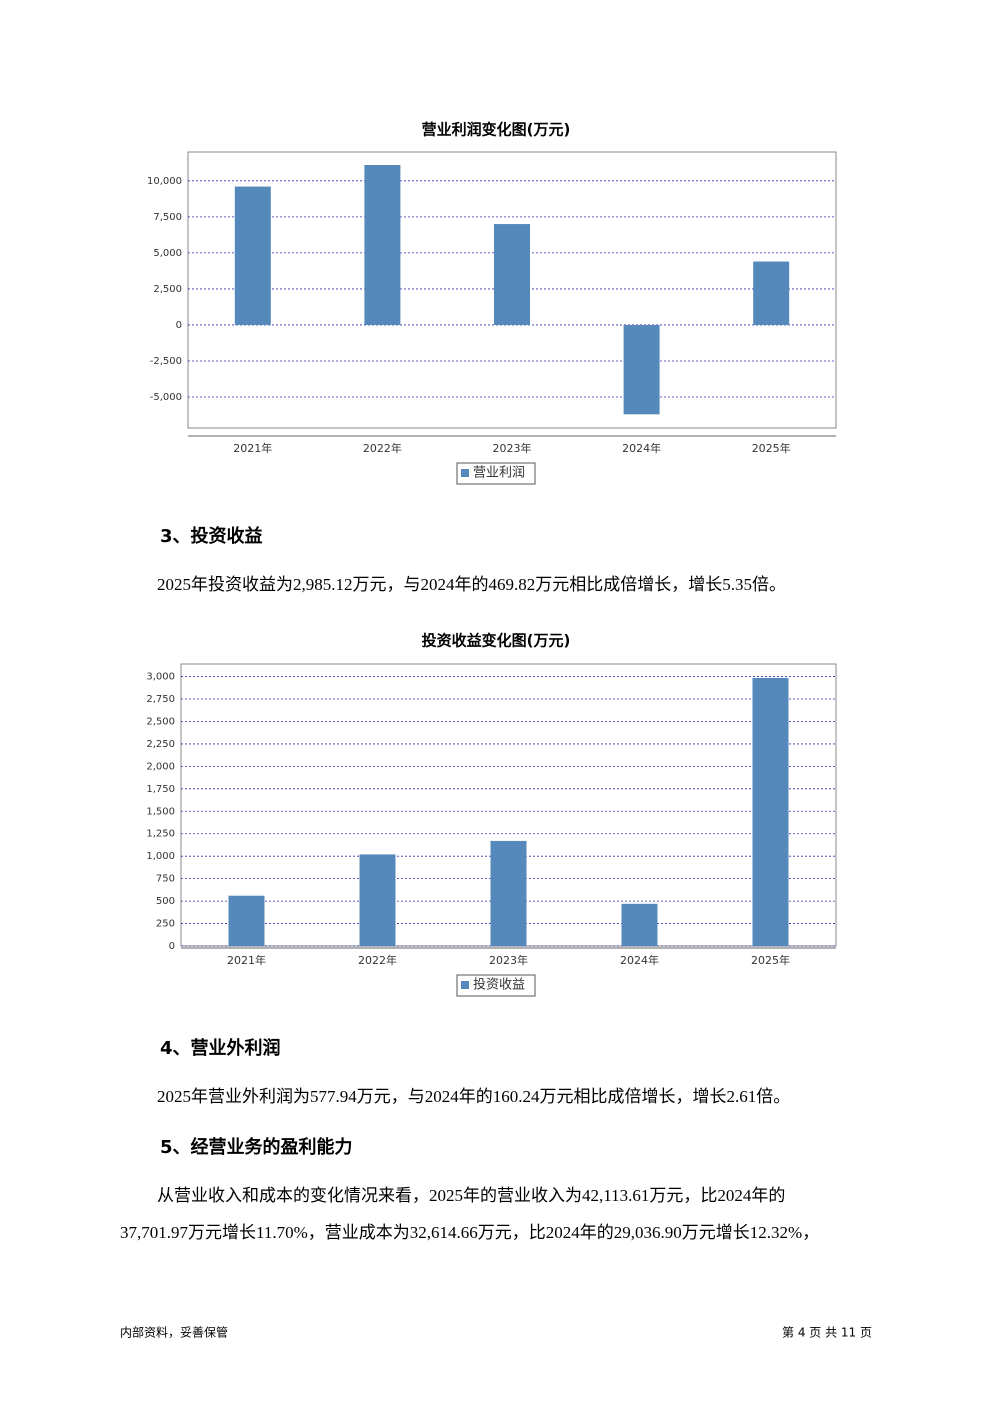 This screenshot has width=992, height=1403. Describe the element at coordinates (165, 901) in the screenshot. I see `y-tick-label: 500` at that location.